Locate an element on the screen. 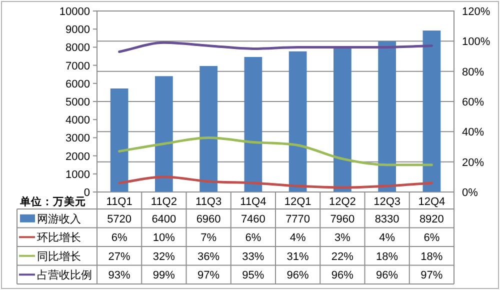 This screenshot has width=500, height=290. x-tick-label: 12Q1 is located at coordinates (298, 202).